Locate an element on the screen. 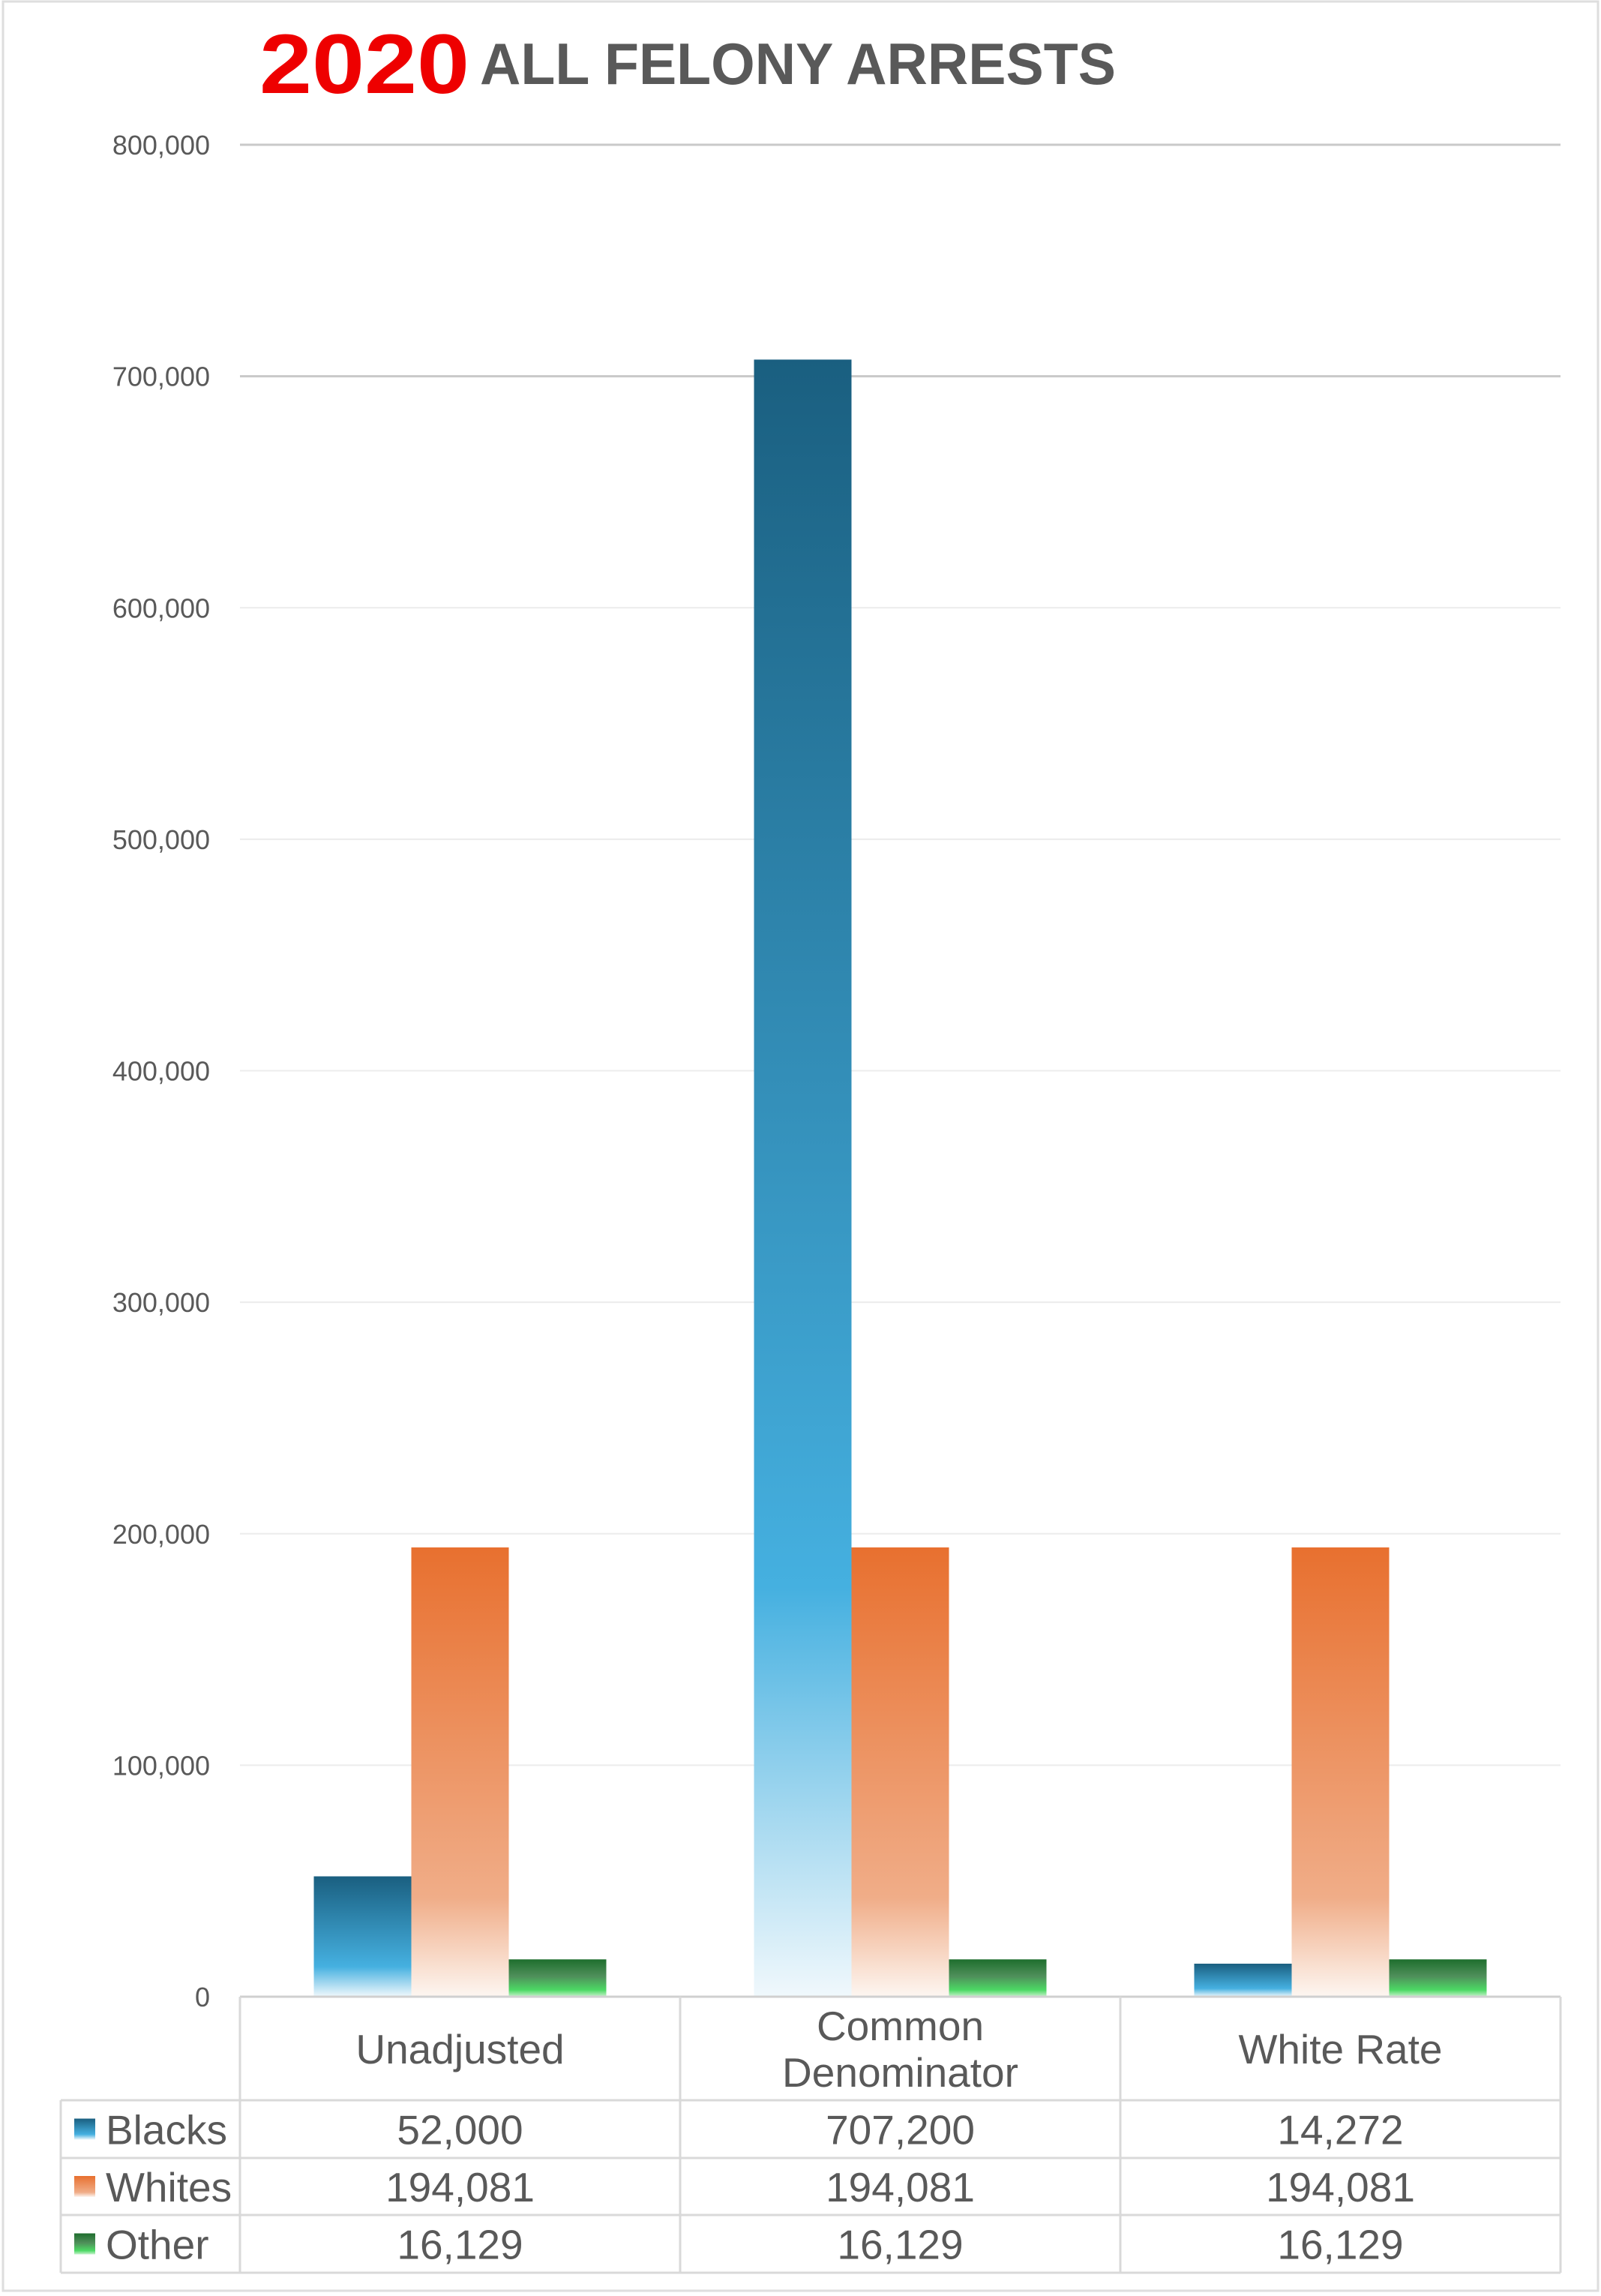 This screenshot has width=1601, height=2296. table-row-blacks: Blacks 52,000 707,200 14,272 is located at coordinates (739, 2130).